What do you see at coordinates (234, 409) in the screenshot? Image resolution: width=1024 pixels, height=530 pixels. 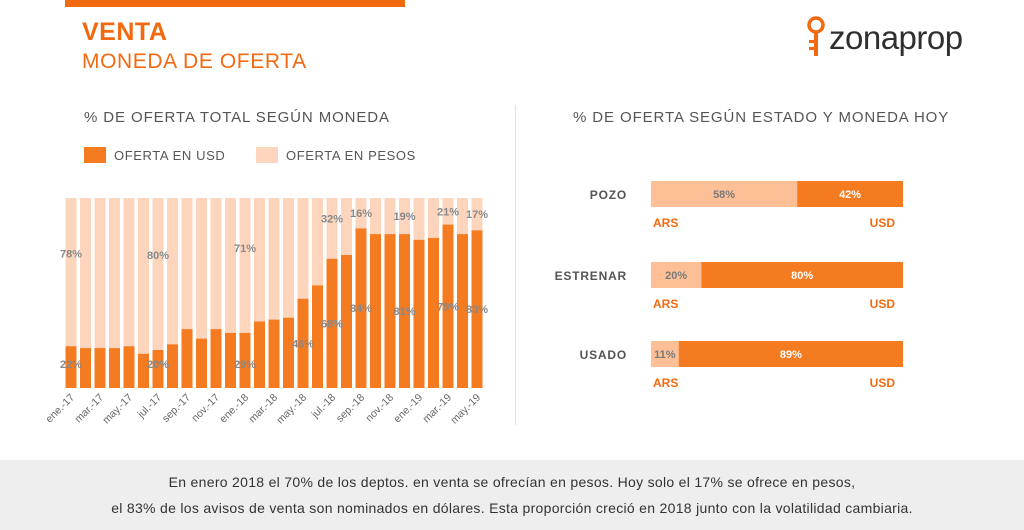 I see `x-tick-label-6: ene.-18` at bounding box center [234, 409].